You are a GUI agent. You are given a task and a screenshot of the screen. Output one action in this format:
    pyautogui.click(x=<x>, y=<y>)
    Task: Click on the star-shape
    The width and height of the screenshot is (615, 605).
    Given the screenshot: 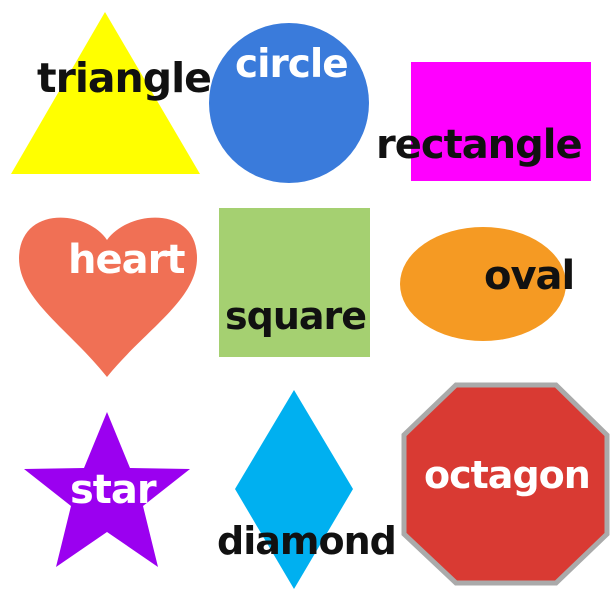 What is the action you would take?
    pyautogui.click(x=107, y=489)
    